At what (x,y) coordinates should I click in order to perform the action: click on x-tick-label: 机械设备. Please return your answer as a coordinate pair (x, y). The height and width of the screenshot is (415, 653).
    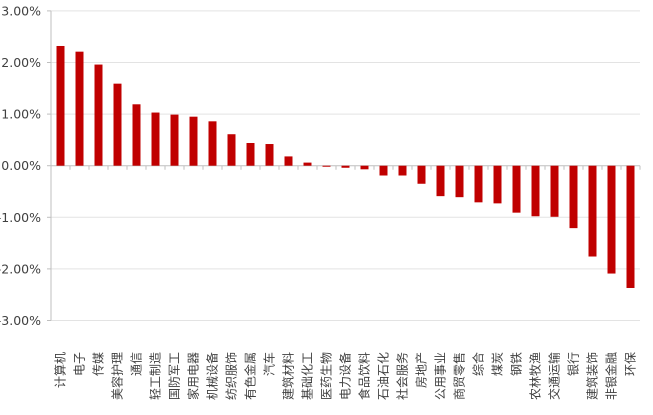
    Looking at the image, I should click on (212, 376).